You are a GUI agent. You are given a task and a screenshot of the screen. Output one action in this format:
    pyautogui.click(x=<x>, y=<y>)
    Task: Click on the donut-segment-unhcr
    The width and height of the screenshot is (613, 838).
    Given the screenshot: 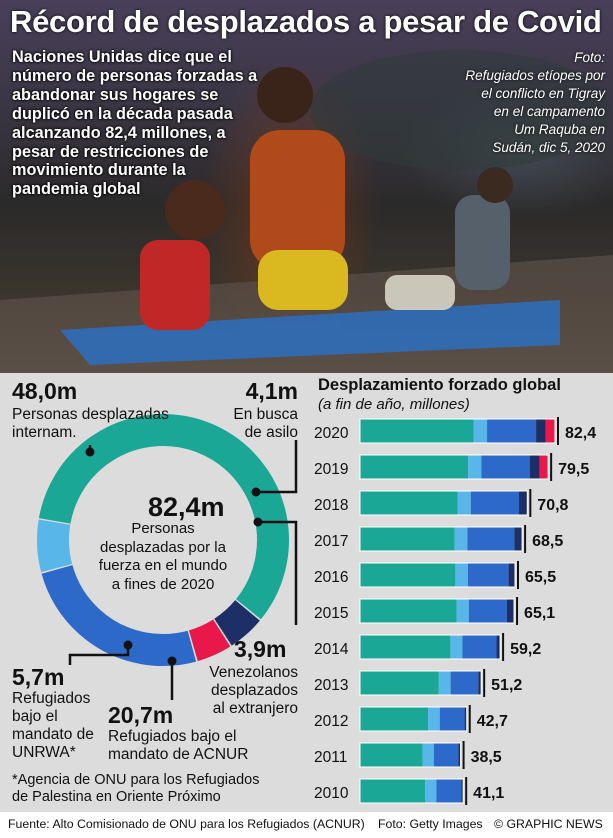 What is the action you would take?
    pyautogui.click(x=163, y=539)
    